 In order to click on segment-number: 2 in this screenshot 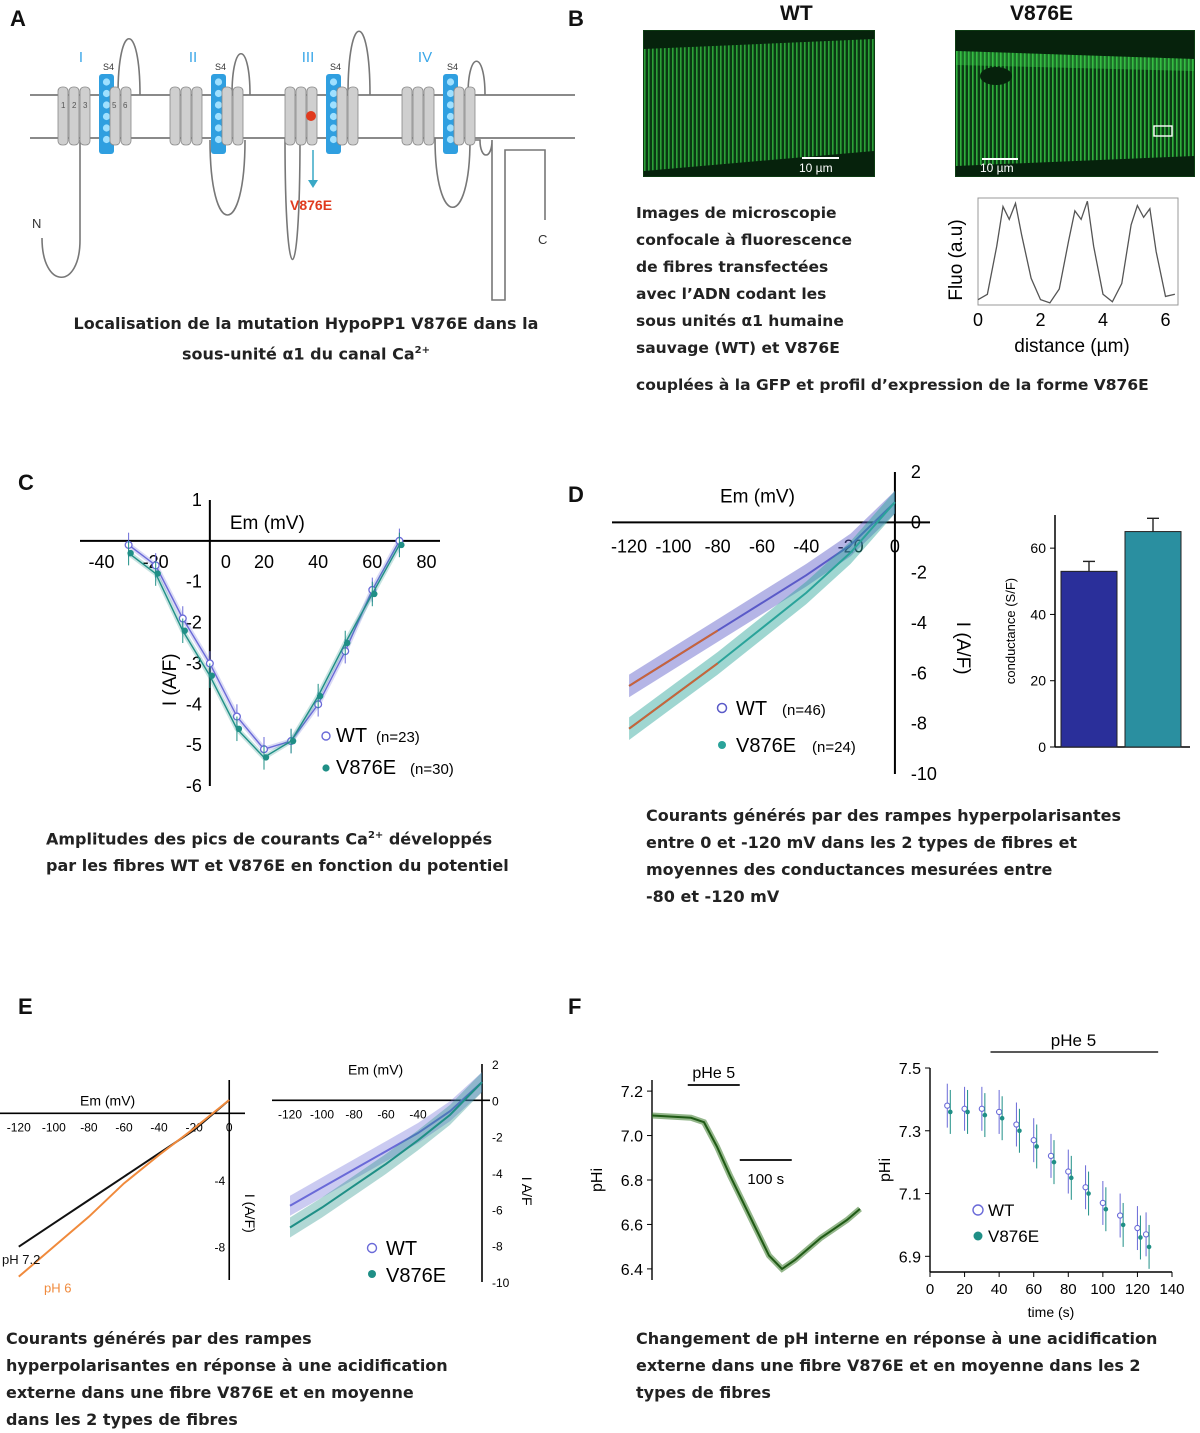, I will do `click(74, 105)`.